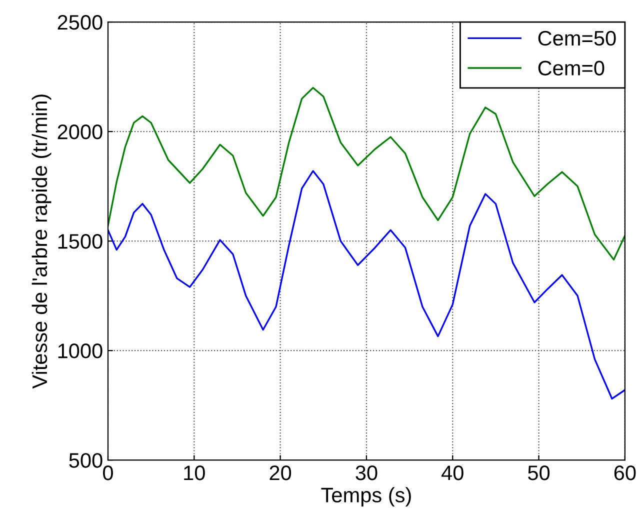 The width and height of the screenshot is (639, 524). I want to click on x-tick-label: 0, so click(108, 472).